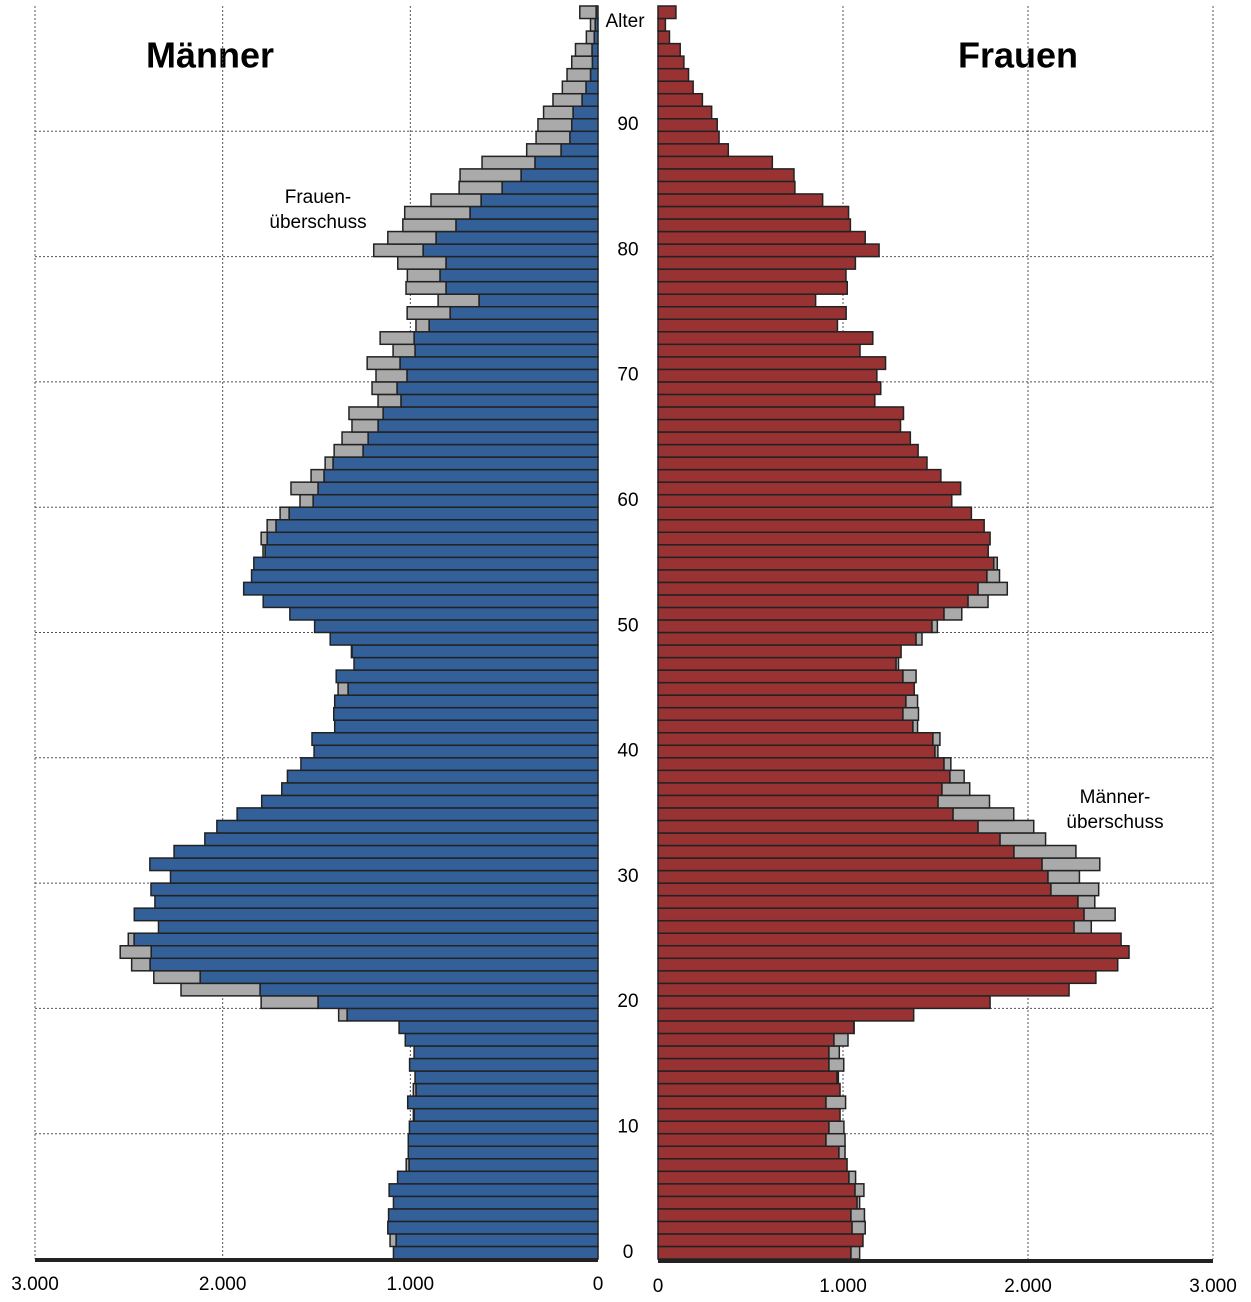  I want to click on y-tick-label: 40, so click(627, 751).